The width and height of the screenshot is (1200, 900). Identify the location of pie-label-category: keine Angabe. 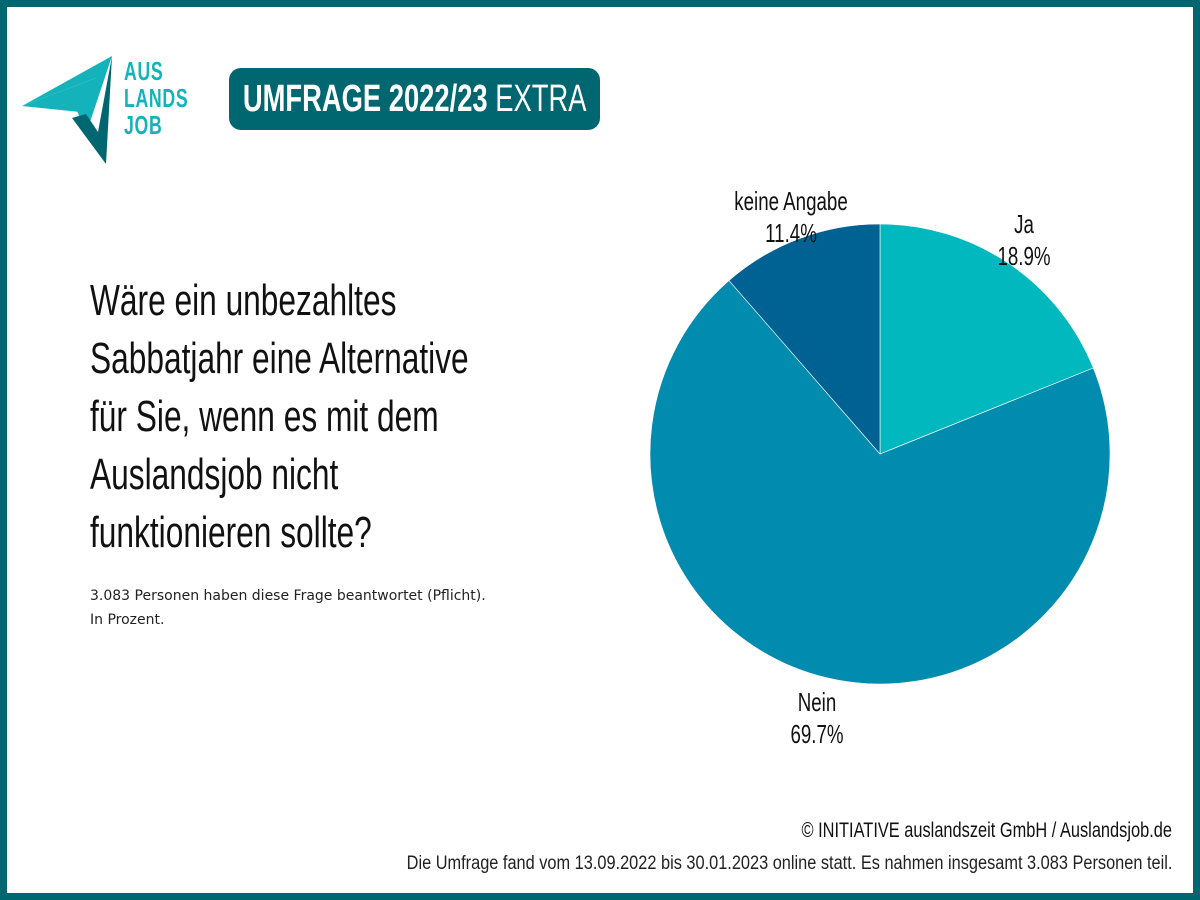
(791, 201).